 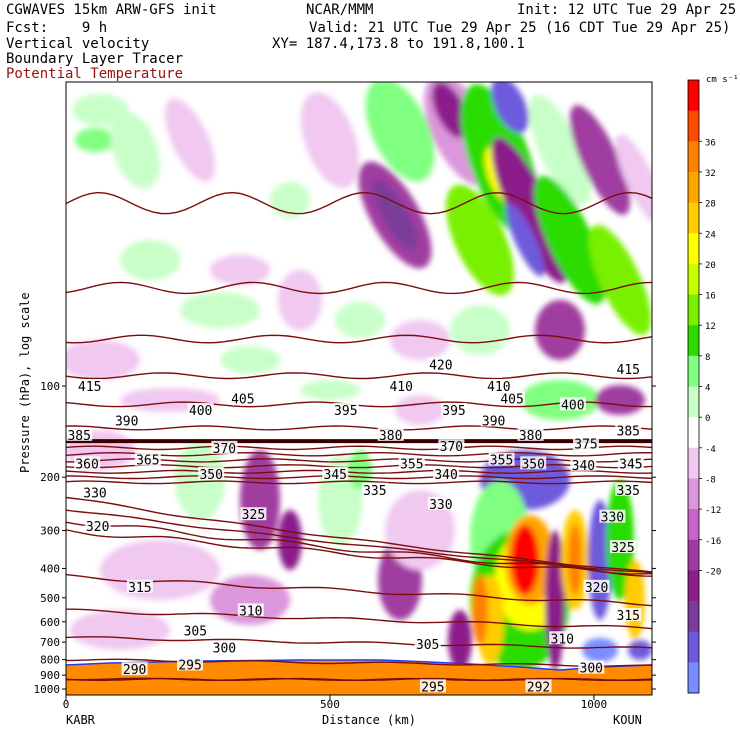 I want to click on x-axis: 0 500 1000, so click(x=335, y=703).